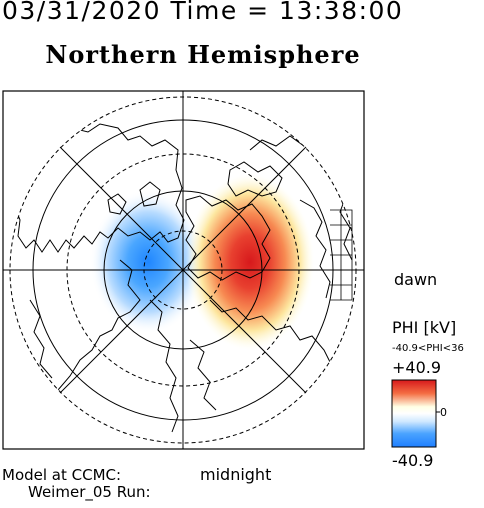 The height and width of the screenshot is (508, 484). I want to click on colorbar-max-label: +40.9, so click(417, 367).